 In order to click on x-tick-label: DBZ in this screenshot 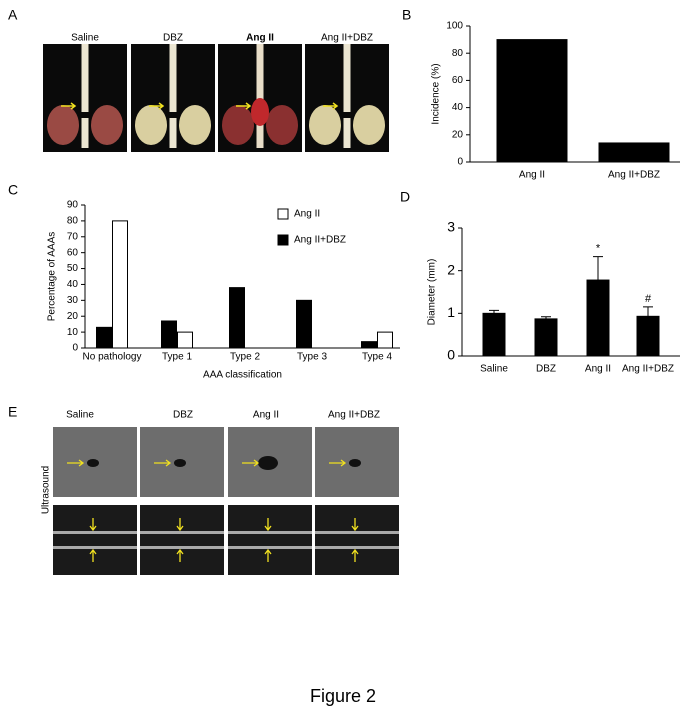, I will do `click(546, 369)`.